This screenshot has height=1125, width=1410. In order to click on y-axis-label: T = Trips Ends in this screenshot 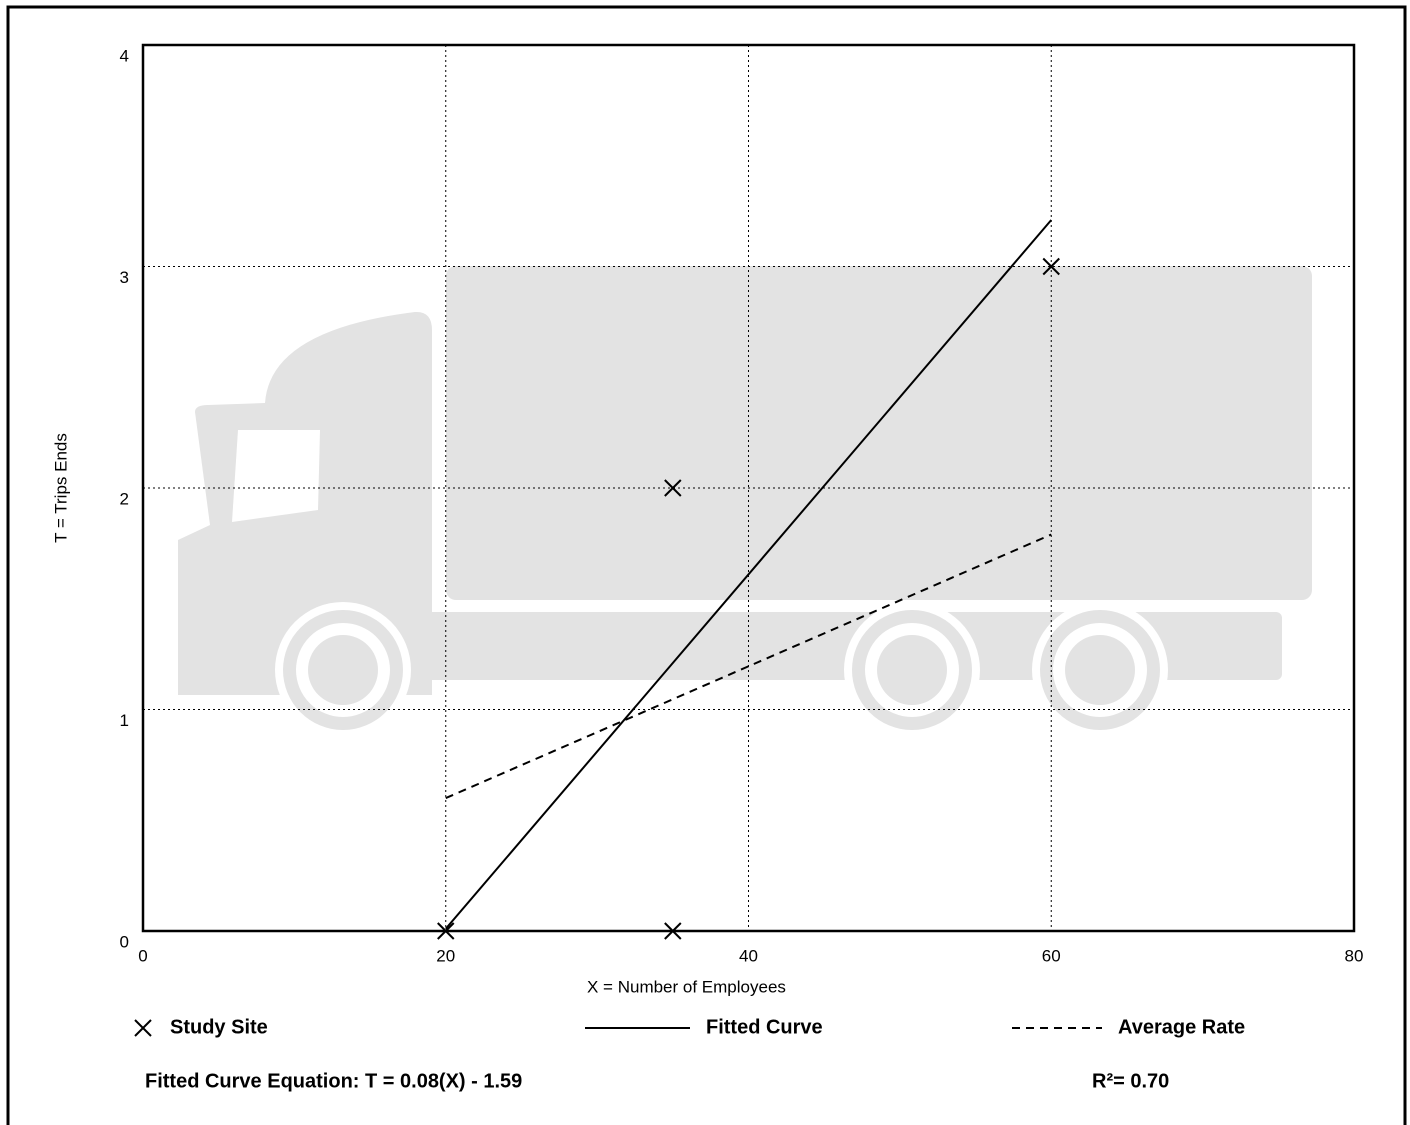, I will do `click(60, 488)`.